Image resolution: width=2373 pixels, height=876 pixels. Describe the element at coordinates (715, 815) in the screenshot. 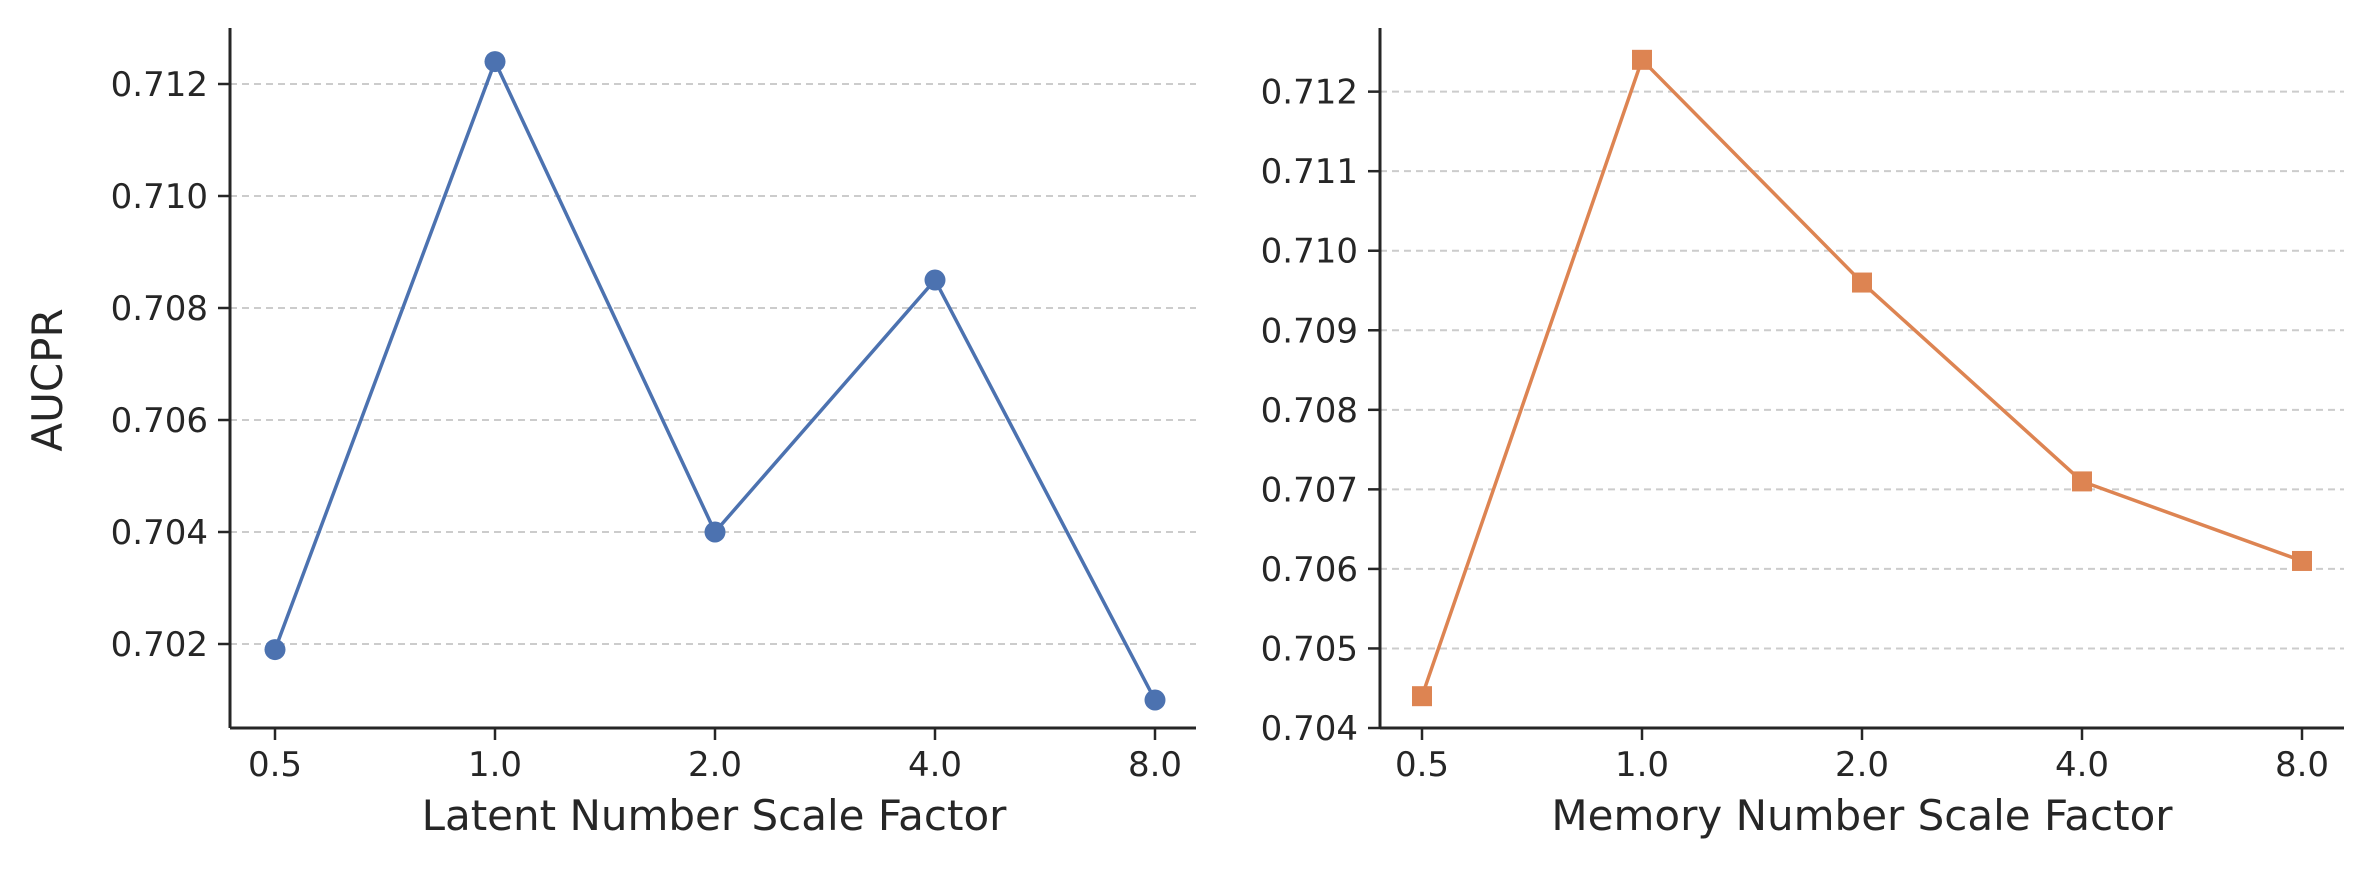

I see `x-axis-label: Latent Number Scale Factor` at that location.